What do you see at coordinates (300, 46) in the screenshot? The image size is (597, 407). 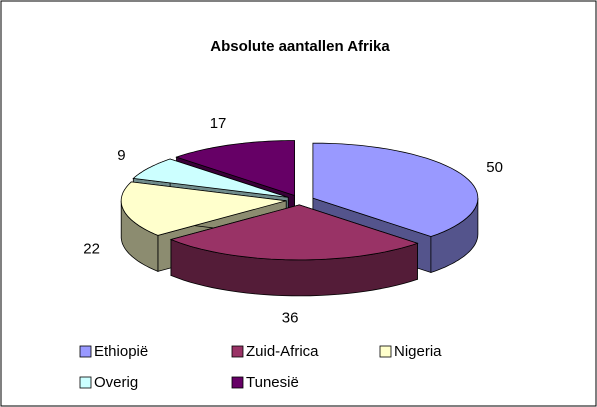 I see `chart-title: Absolute aantallen Afrika` at bounding box center [300, 46].